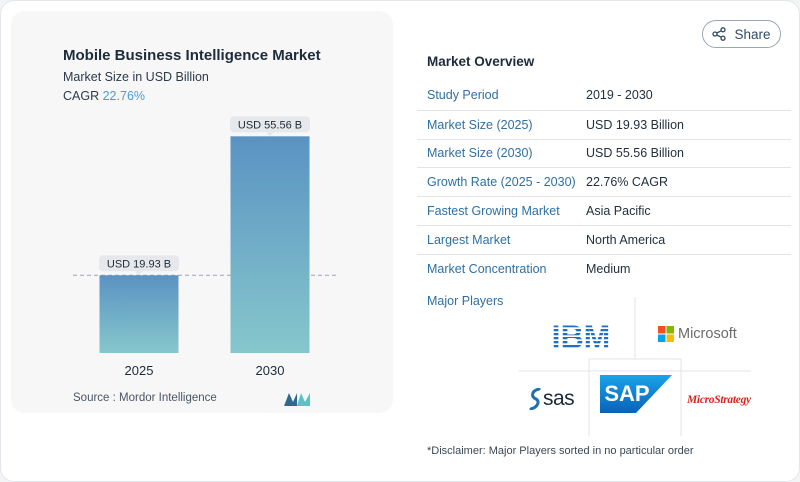  Describe the element at coordinates (480, 153) in the screenshot. I see `overview-key: Market Size (2030)` at that location.